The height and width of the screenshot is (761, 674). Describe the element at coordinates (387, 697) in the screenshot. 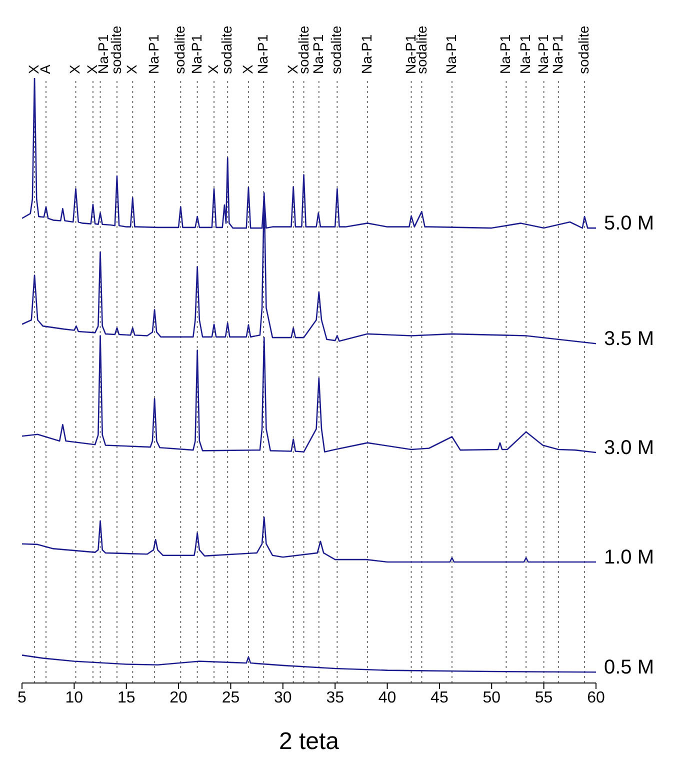

I see `x-tick-label: 40` at that location.